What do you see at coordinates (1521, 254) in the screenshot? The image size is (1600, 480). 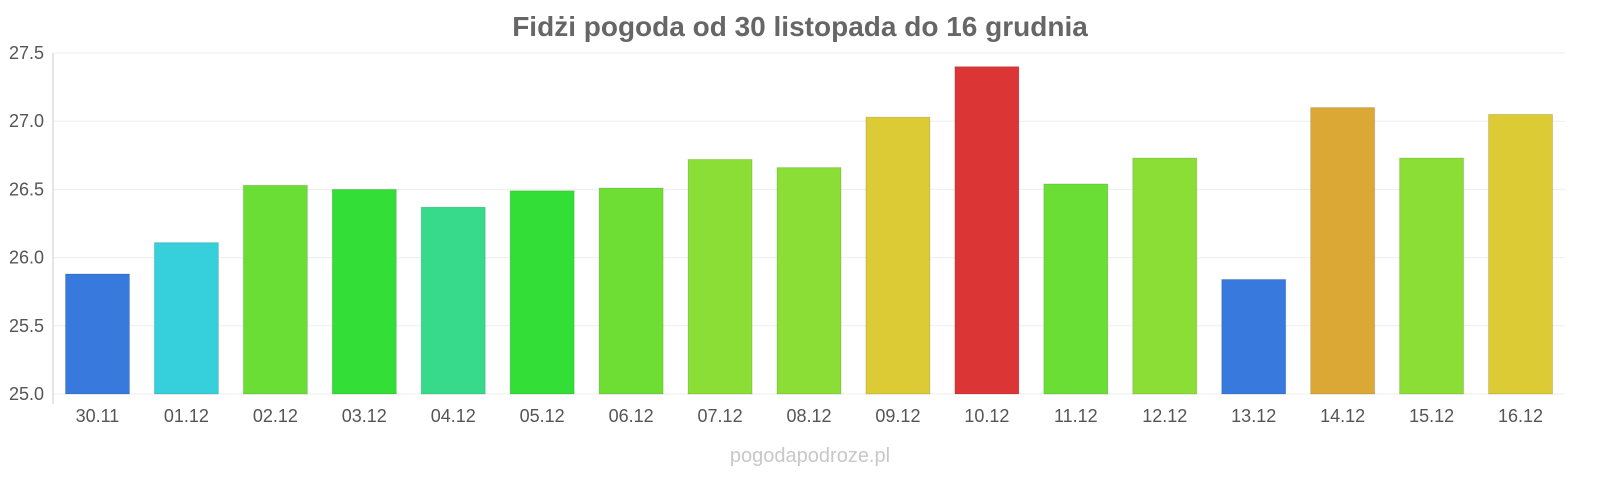 I see `bar-16.12` at bounding box center [1521, 254].